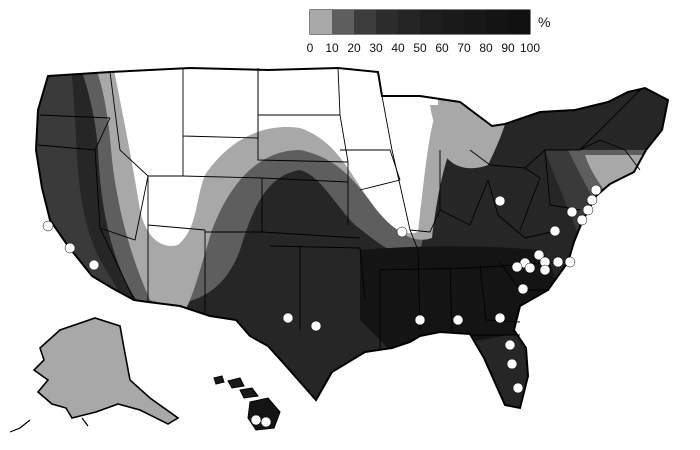 Image resolution: width=700 pixels, height=450 pixels. I want to click on alaska-shape, so click(106, 371).